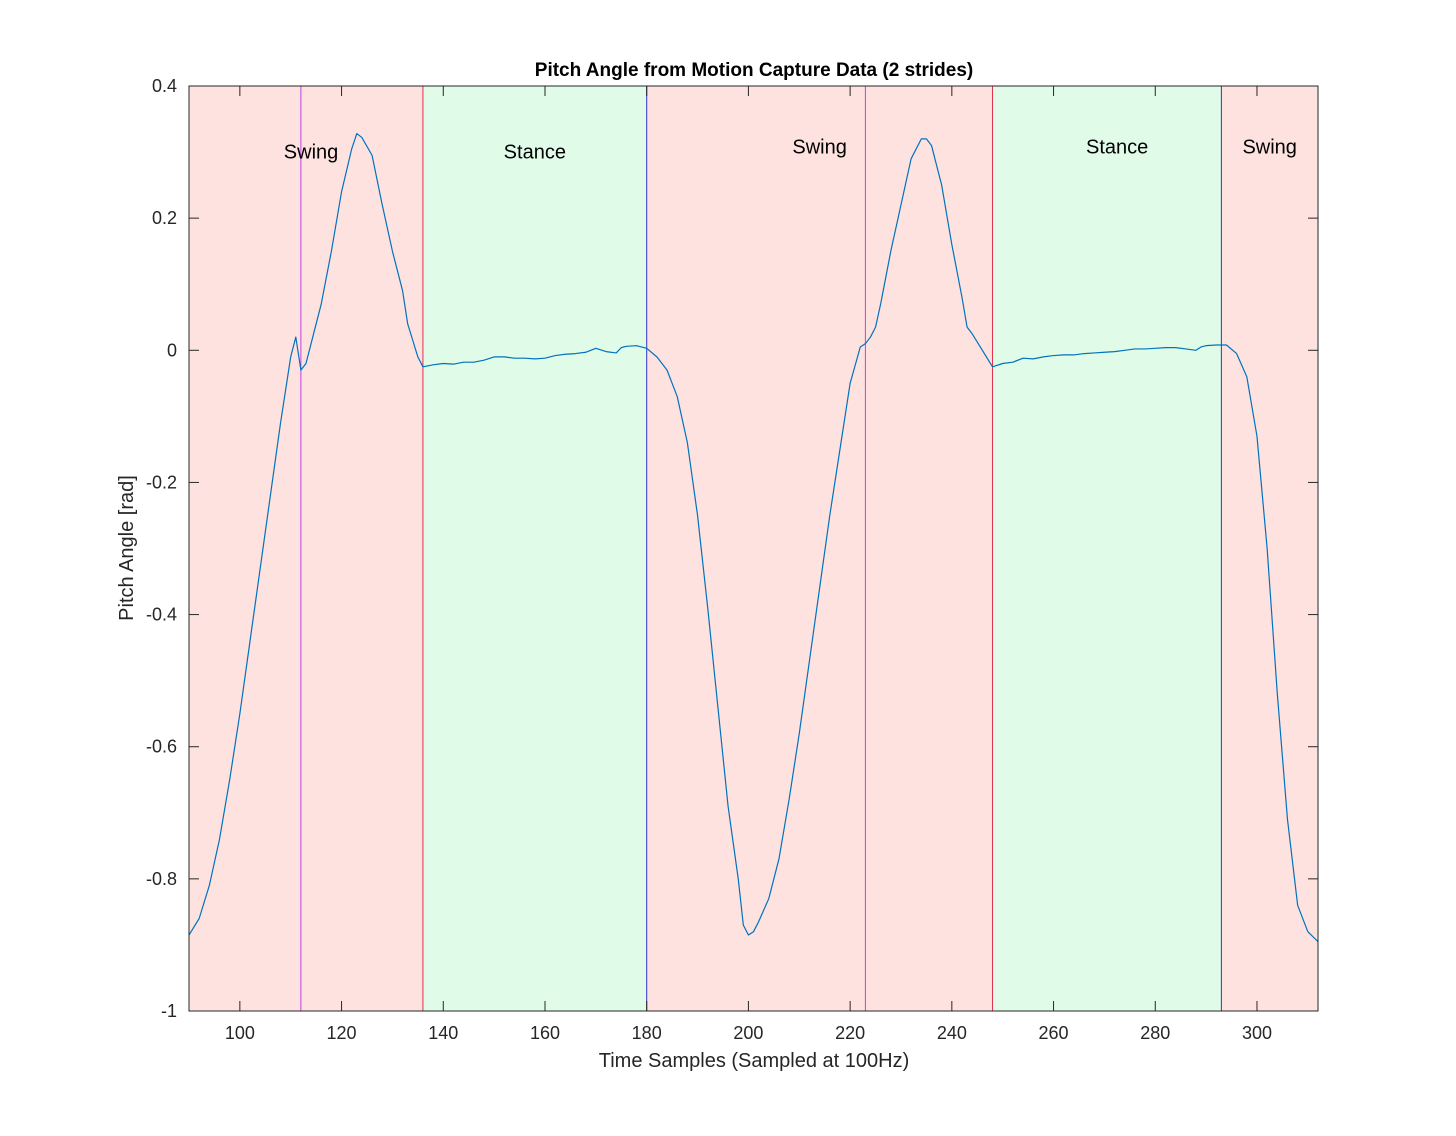  Describe the element at coordinates (545, 1033) in the screenshot. I see `x-tick-label: 160` at that location.